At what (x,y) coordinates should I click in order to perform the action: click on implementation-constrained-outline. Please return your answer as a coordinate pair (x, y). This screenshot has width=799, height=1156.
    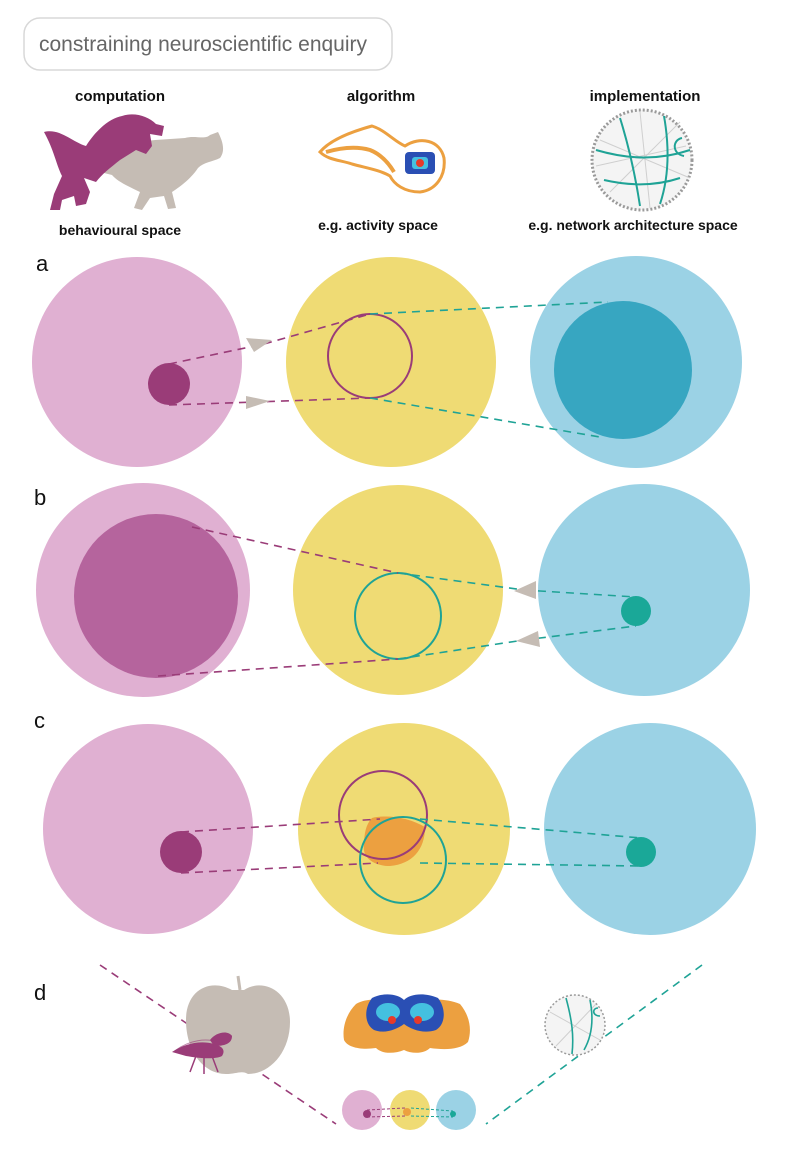
    Looking at the image, I should click on (403, 860).